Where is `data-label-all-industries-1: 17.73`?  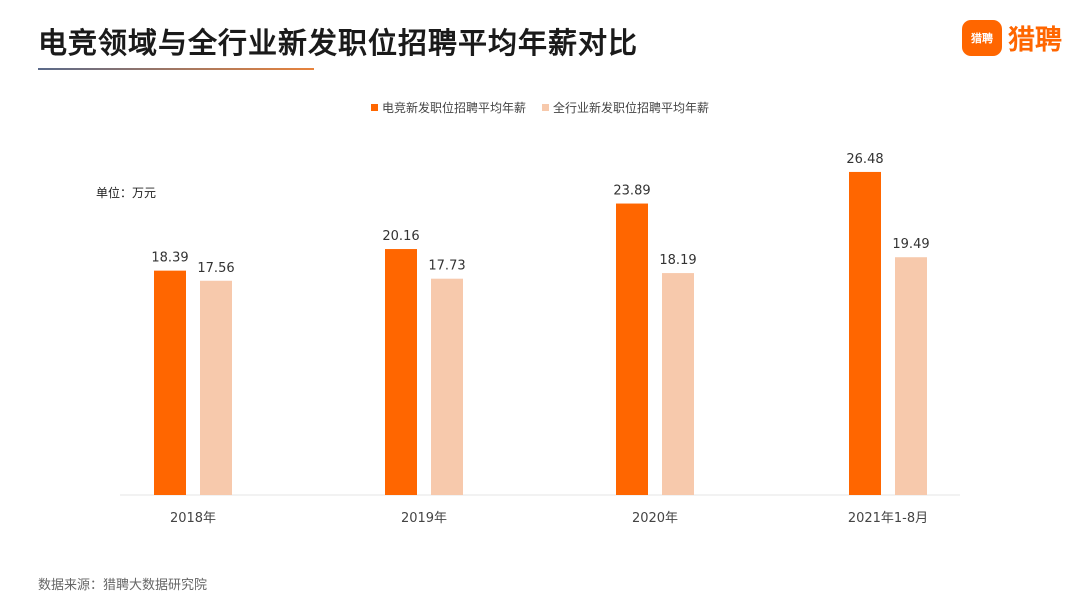
data-label-all-industries-1: 17.73 is located at coordinates (446, 266).